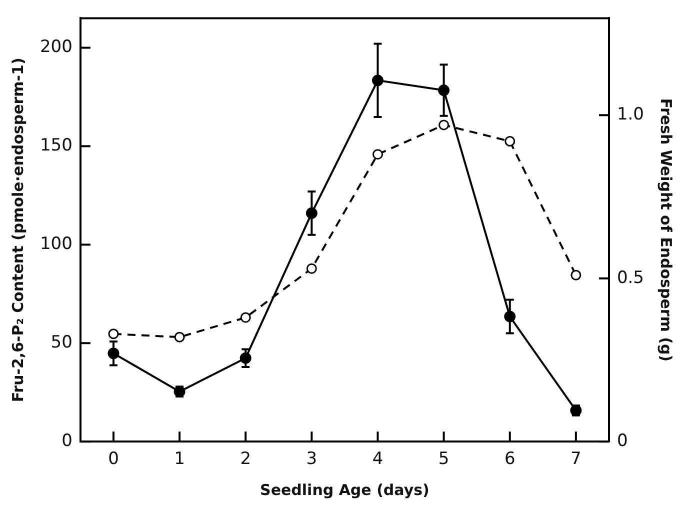 The image size is (686, 506). Describe the element at coordinates (630, 114) in the screenshot. I see `y2-tick-label: 1.0` at that location.